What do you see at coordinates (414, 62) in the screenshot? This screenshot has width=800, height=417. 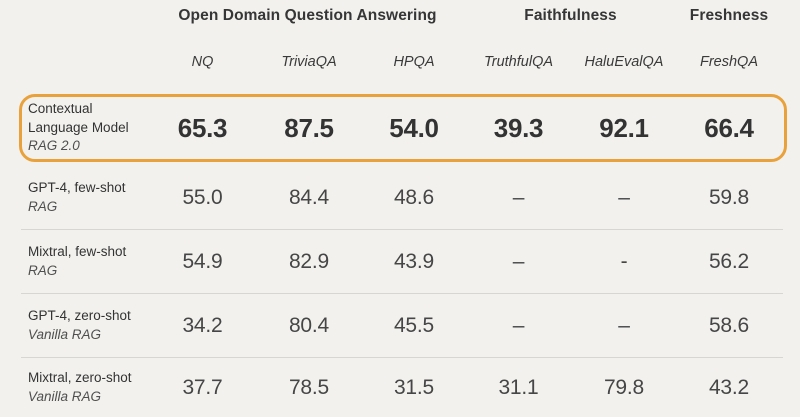 I see `column-header-hpqa: HPQA` at bounding box center [414, 62].